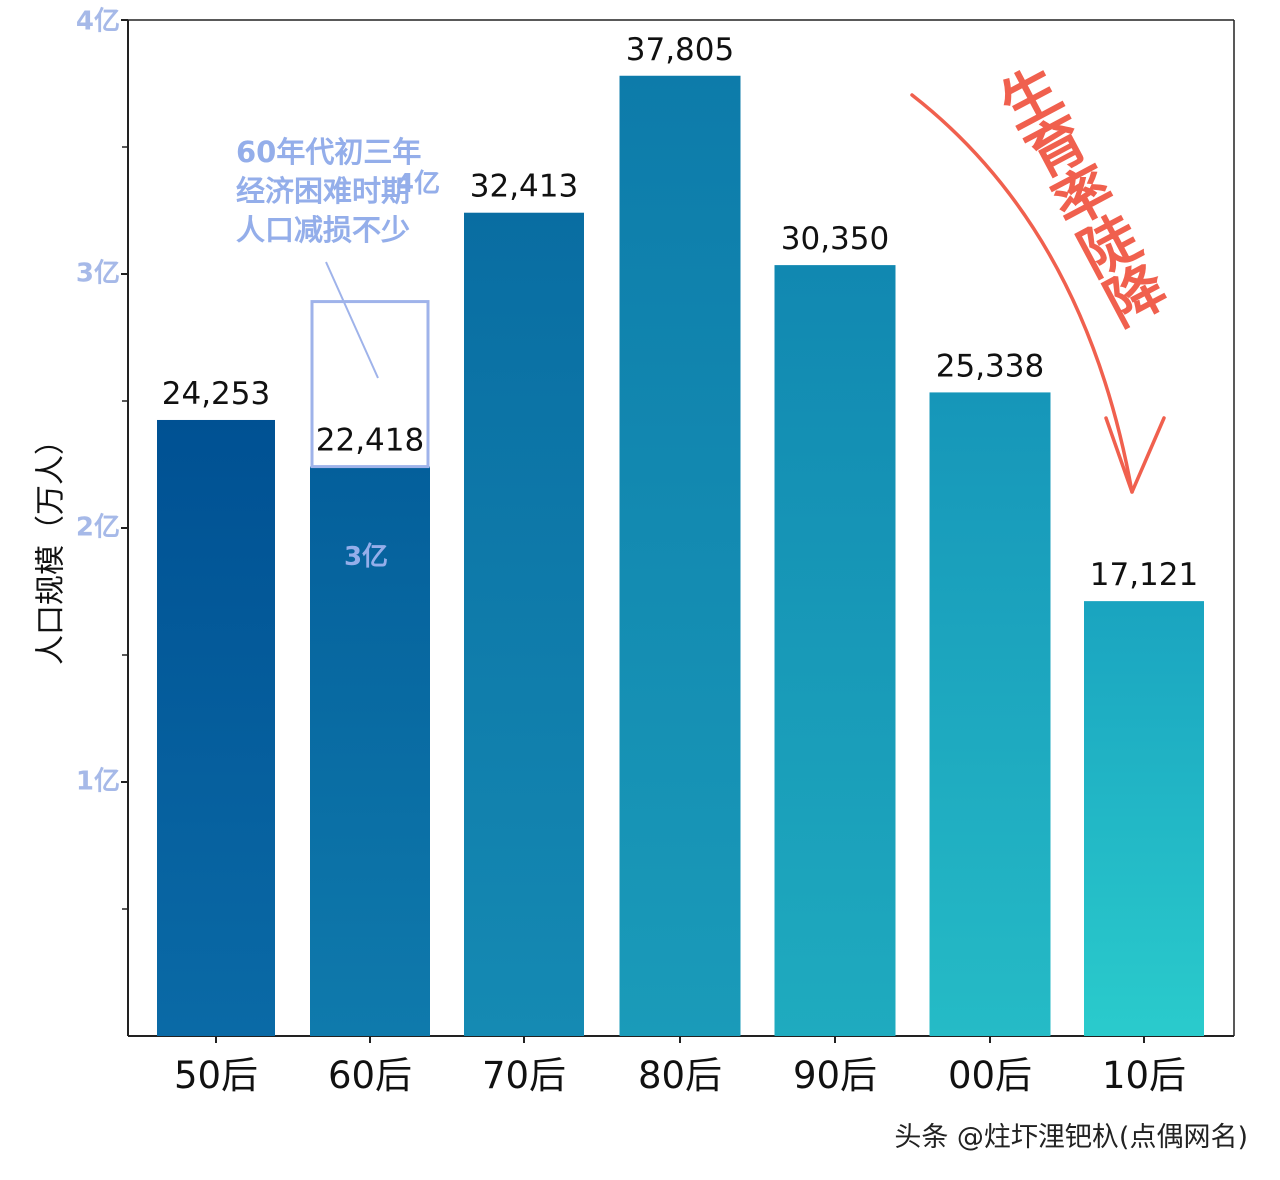 The image size is (1280, 1180). Describe the element at coordinates (216, 1075) in the screenshot. I see `x-tick-label: 50后` at that location.